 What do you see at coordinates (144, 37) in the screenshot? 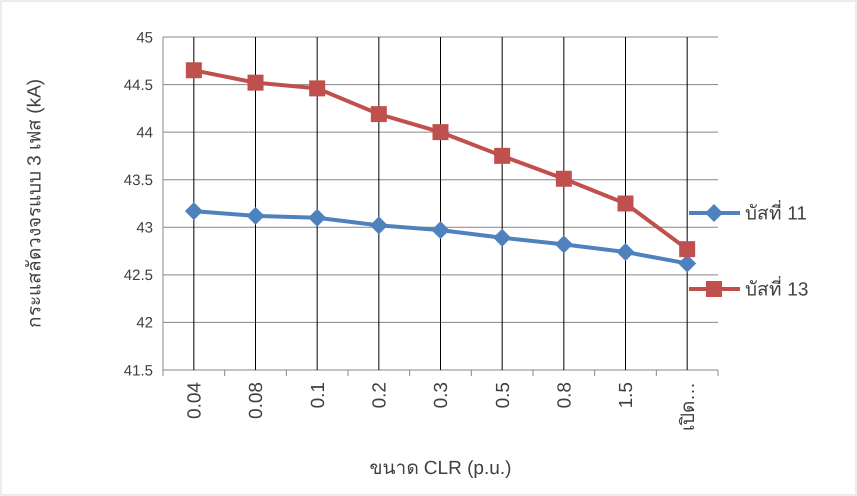
I see `y-tick-label: 45` at bounding box center [144, 37].